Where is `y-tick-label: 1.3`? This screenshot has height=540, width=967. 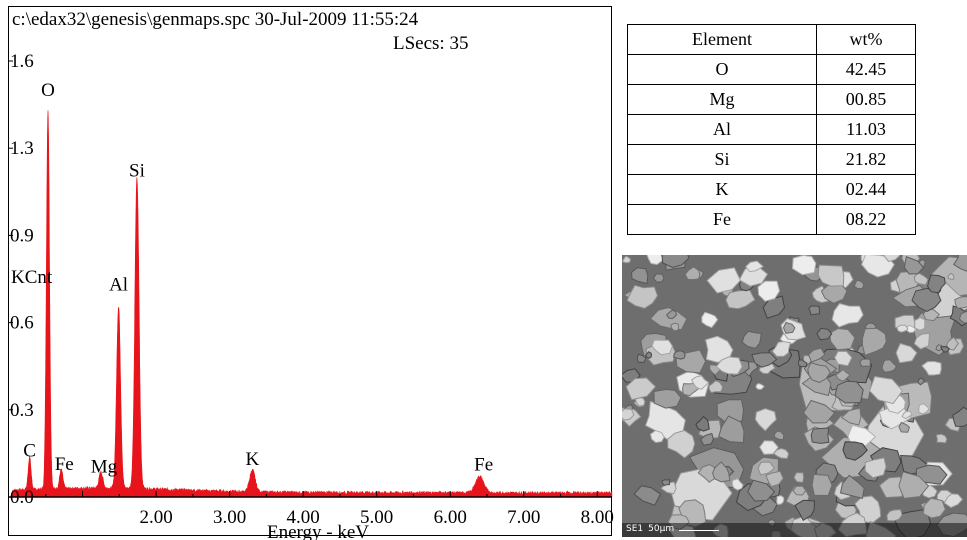 y-tick-label: 1.3 is located at coordinates (22, 148).